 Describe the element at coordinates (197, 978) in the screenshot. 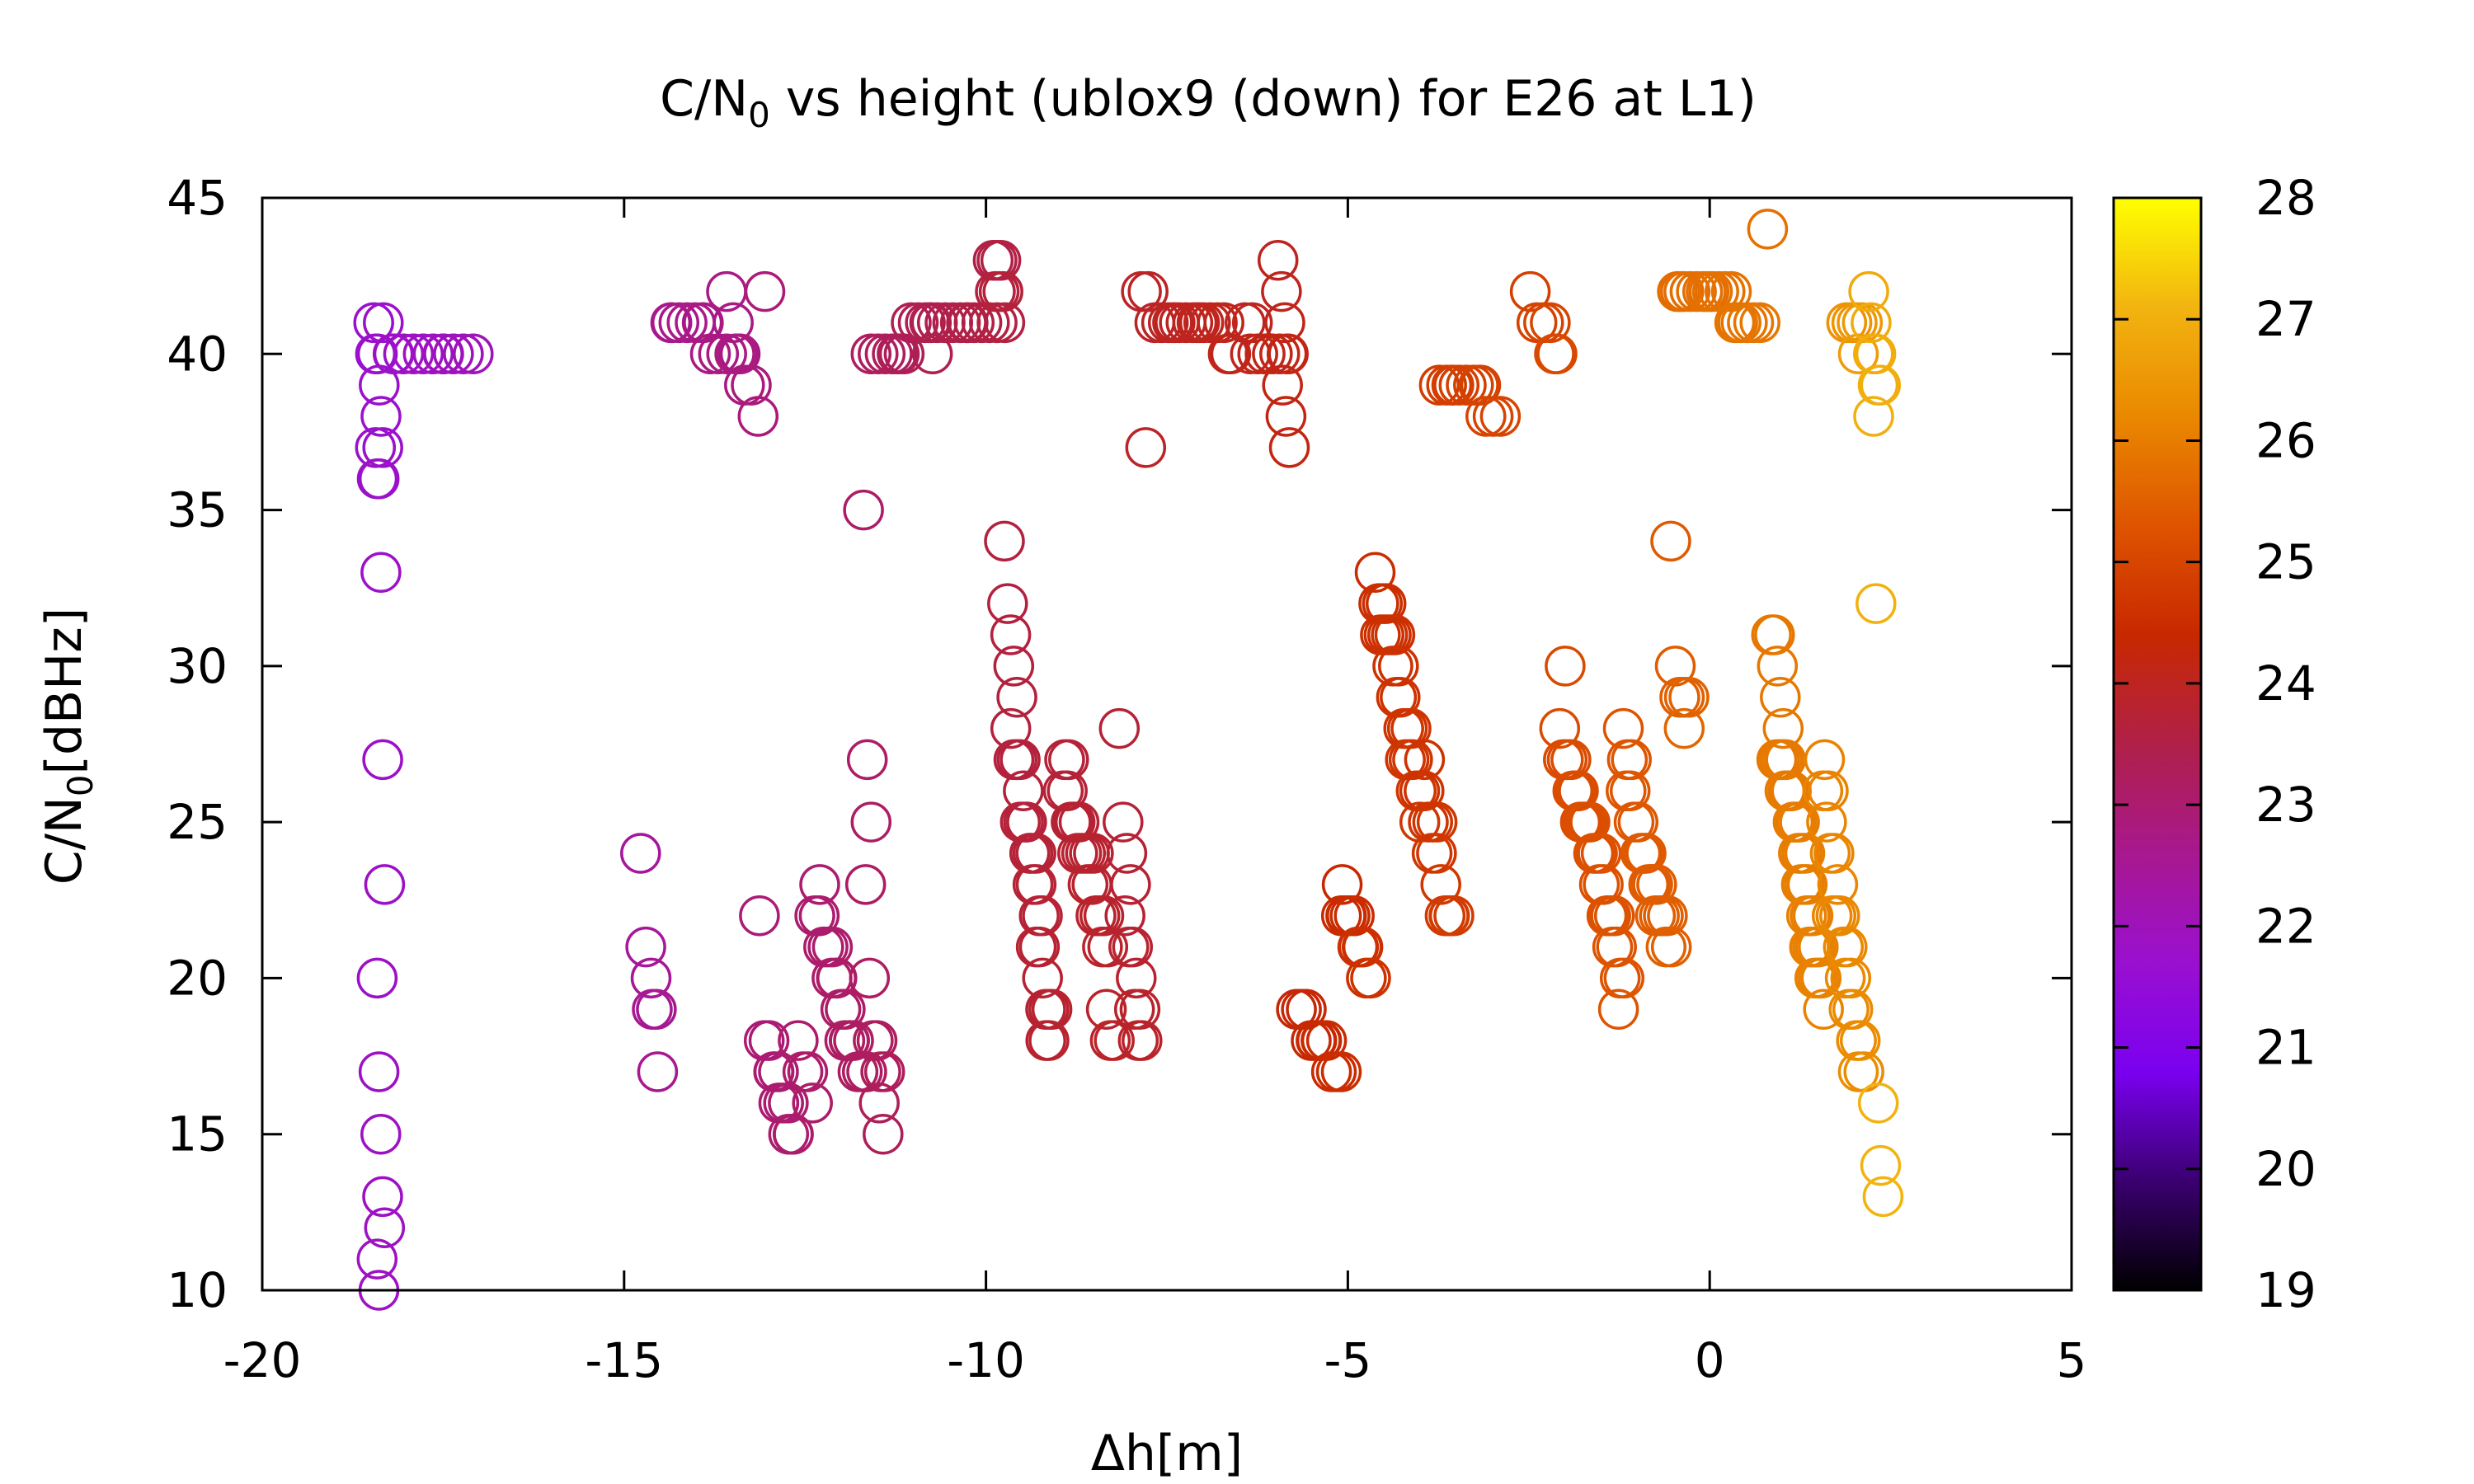

I see `y-tick-label: 20` at that location.